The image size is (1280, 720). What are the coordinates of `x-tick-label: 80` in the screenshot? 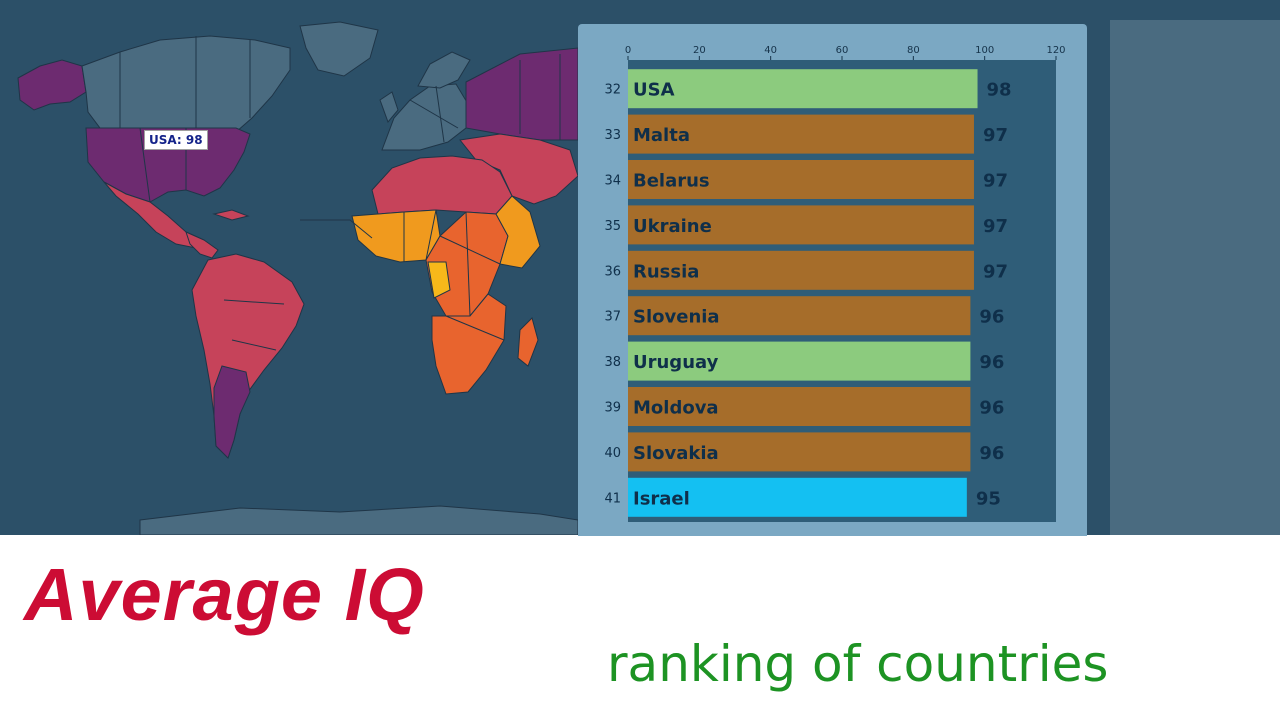 It's located at (913, 50).